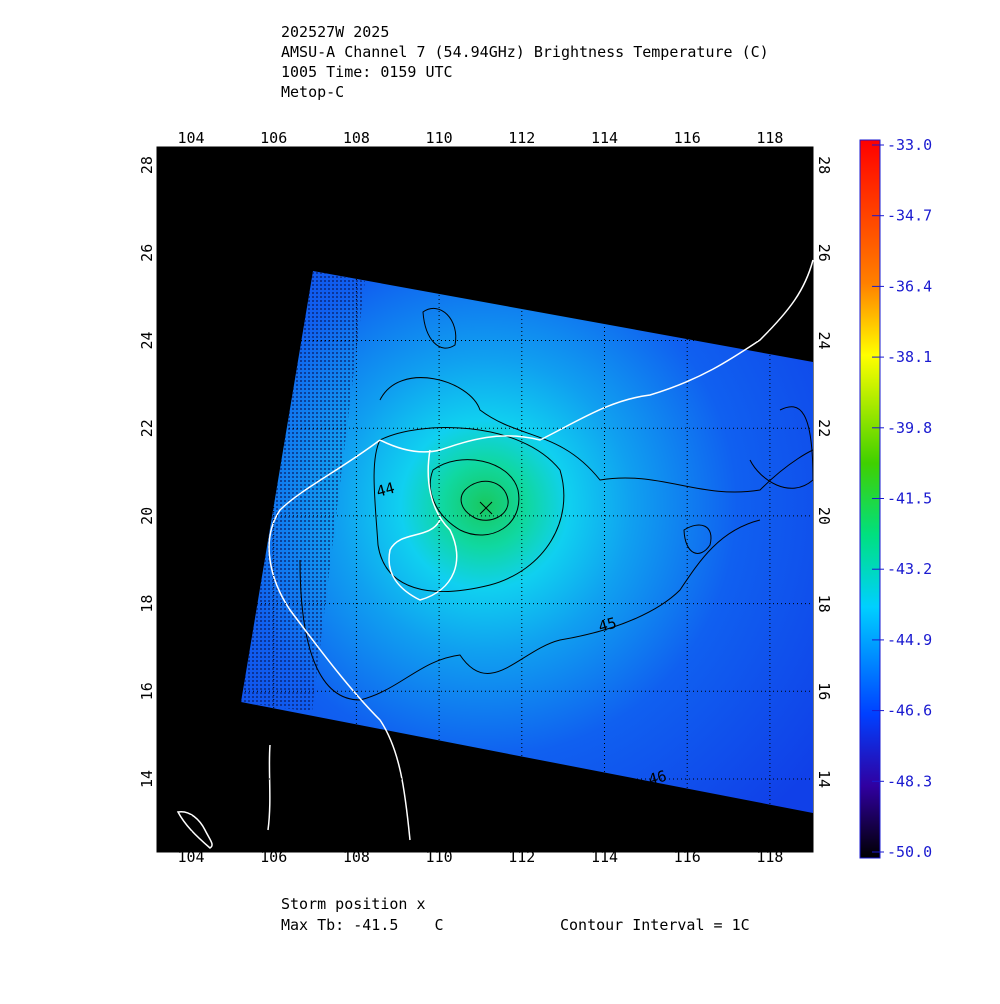 The width and height of the screenshot is (1000, 1004). What do you see at coordinates (909, 216) in the screenshot?
I see `colorbar-label: -34.7` at bounding box center [909, 216].